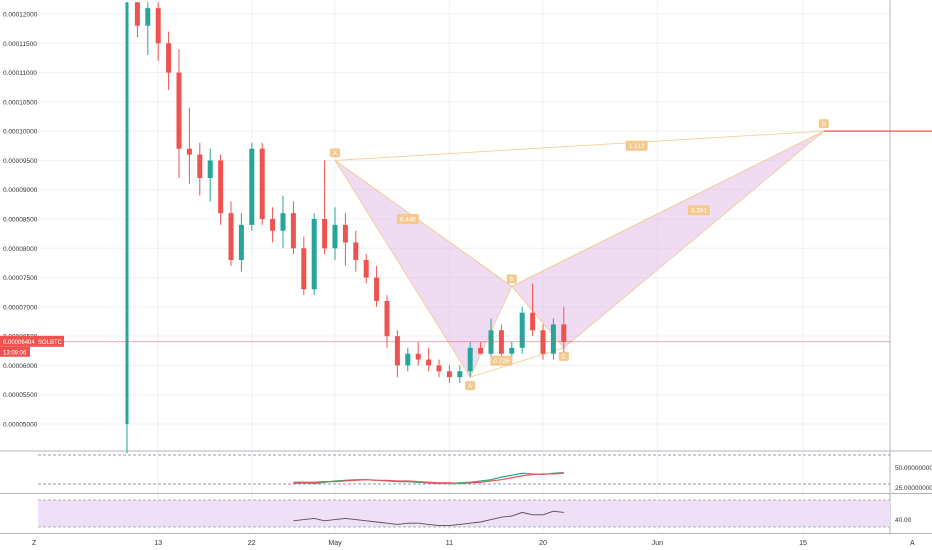 This screenshot has width=932, height=550. Describe the element at coordinates (913, 468) in the screenshot. I see `stoch-y-tick: 50.00000000` at that location.